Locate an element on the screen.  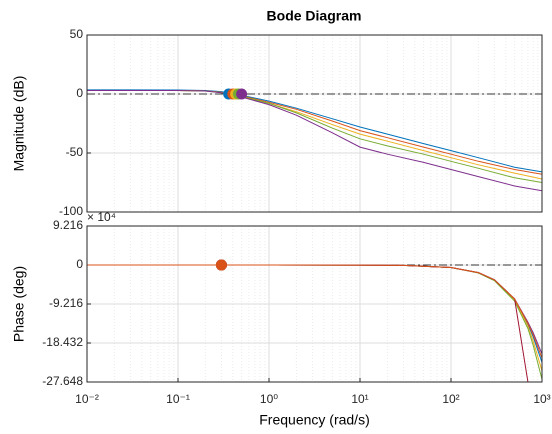
y-tick-label: -18.432 is located at coordinates (62, 342).